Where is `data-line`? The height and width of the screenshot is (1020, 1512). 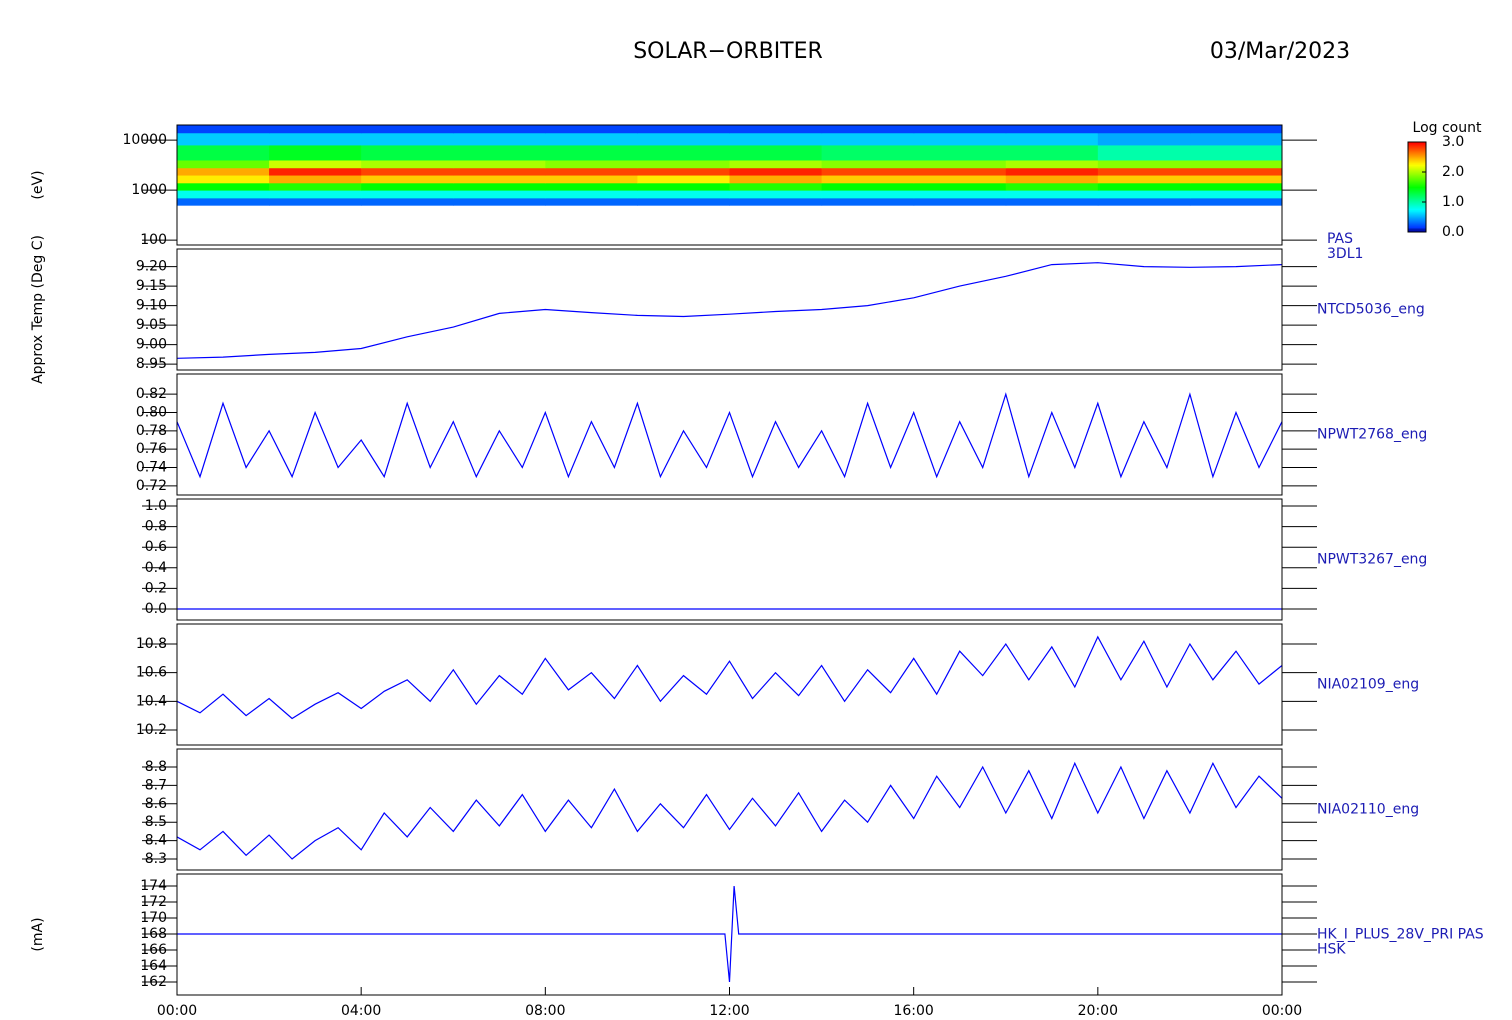 data-line is located at coordinates (729, 310).